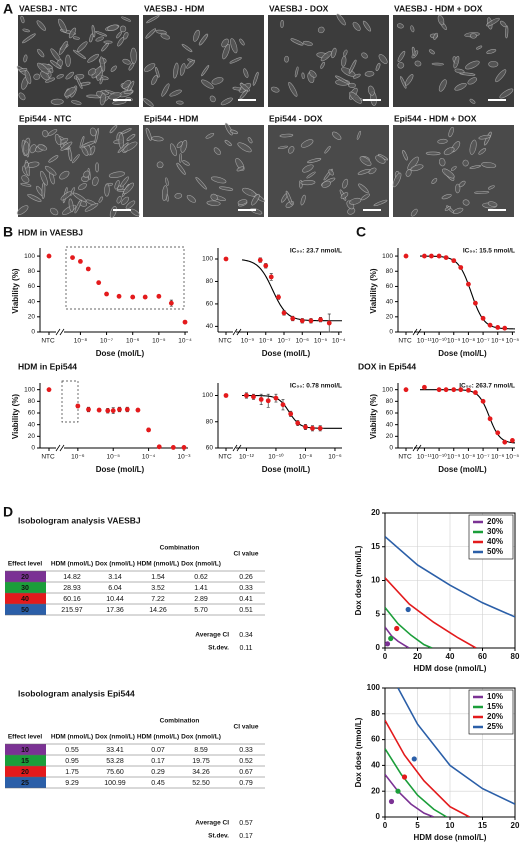 This screenshot has width=520, height=843. What do you see at coordinates (25, 750) in the screenshot?
I see `table-cell: 10` at bounding box center [25, 750].